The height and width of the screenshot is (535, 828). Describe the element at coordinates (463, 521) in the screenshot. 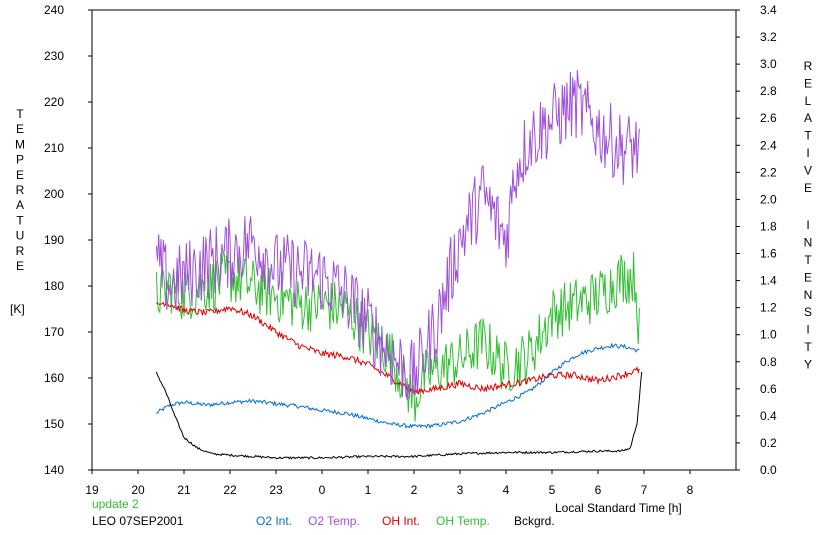

I see `legend-oh-temp: OH Temp.` at that location.